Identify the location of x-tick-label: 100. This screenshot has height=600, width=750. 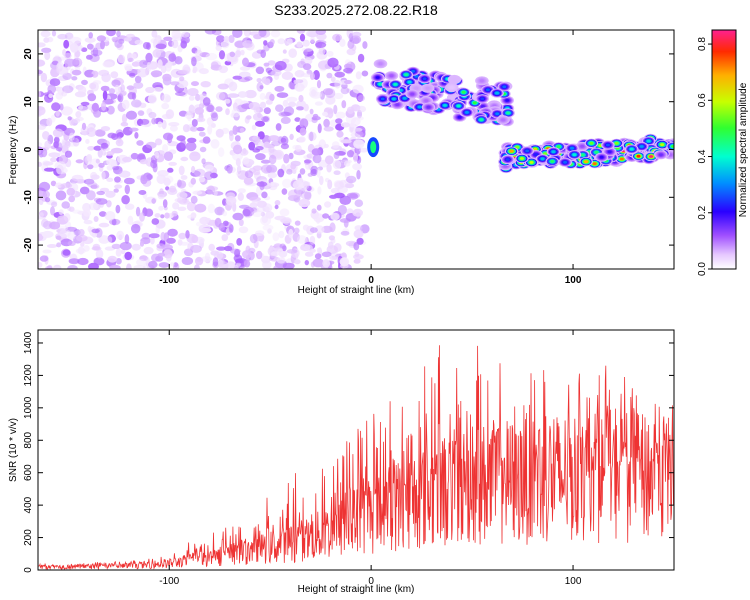
(573, 581).